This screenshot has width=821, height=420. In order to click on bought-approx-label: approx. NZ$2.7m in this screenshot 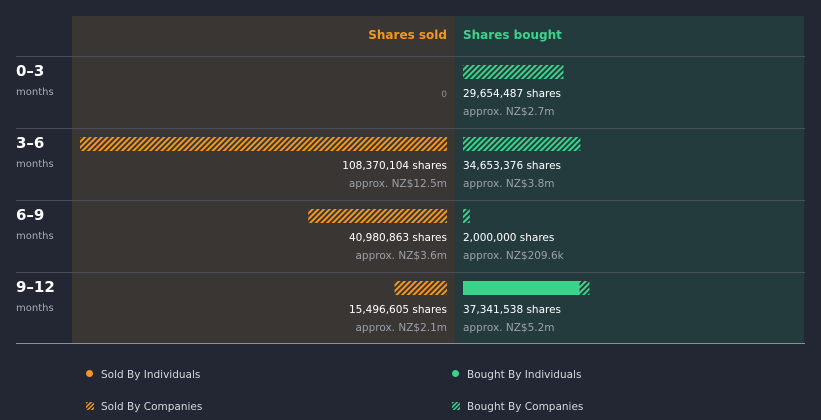, I will do `click(509, 112)`.